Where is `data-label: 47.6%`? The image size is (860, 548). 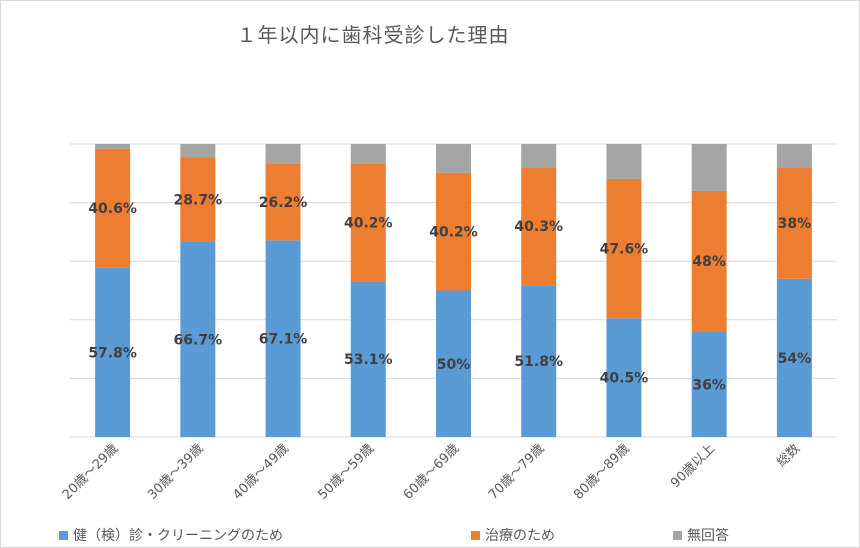 data-label: 47.6% is located at coordinates (624, 250).